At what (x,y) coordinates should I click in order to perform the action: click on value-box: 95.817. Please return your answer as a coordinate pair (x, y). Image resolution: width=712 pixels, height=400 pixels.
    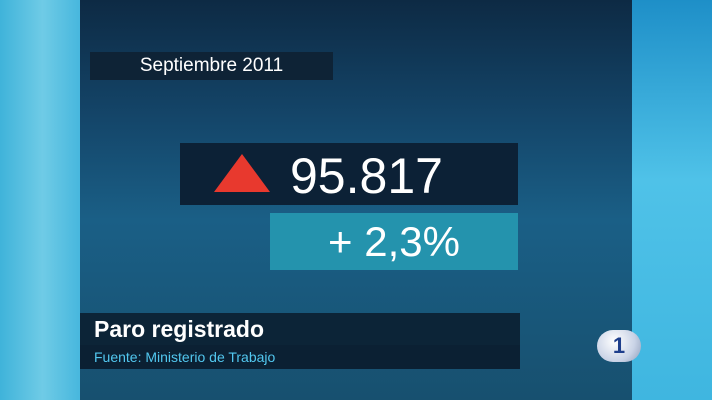
    Looking at the image, I should click on (349, 174).